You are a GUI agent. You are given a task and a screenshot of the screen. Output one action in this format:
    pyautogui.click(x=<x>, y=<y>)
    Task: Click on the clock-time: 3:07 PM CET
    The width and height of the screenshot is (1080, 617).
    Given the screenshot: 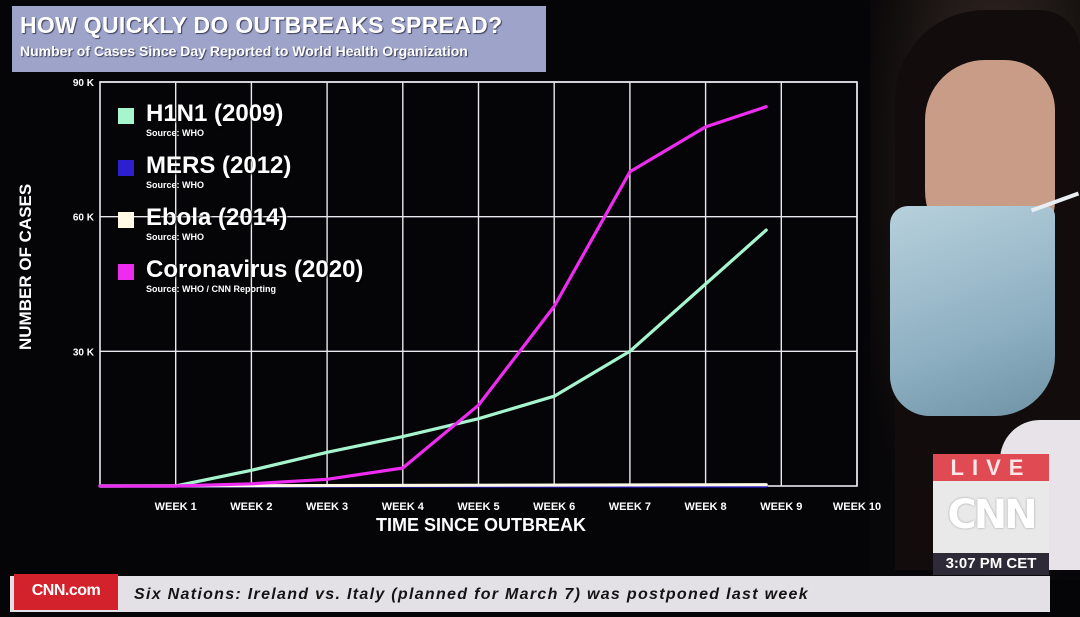 What is the action you would take?
    pyautogui.click(x=991, y=563)
    